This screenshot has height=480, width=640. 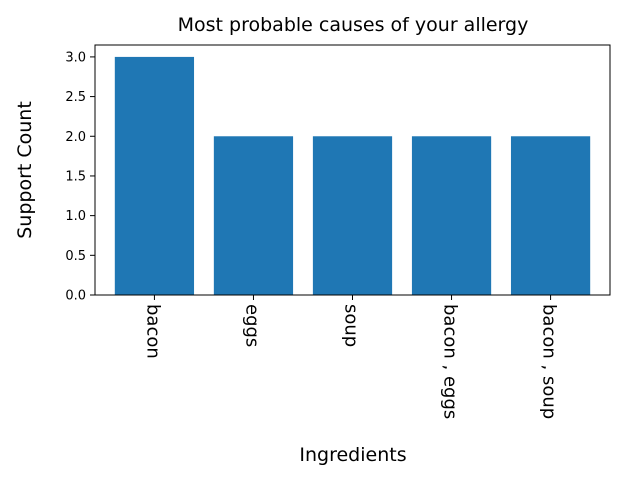 What do you see at coordinates (152, 331) in the screenshot?
I see `x-tick-label: bacon` at bounding box center [152, 331].